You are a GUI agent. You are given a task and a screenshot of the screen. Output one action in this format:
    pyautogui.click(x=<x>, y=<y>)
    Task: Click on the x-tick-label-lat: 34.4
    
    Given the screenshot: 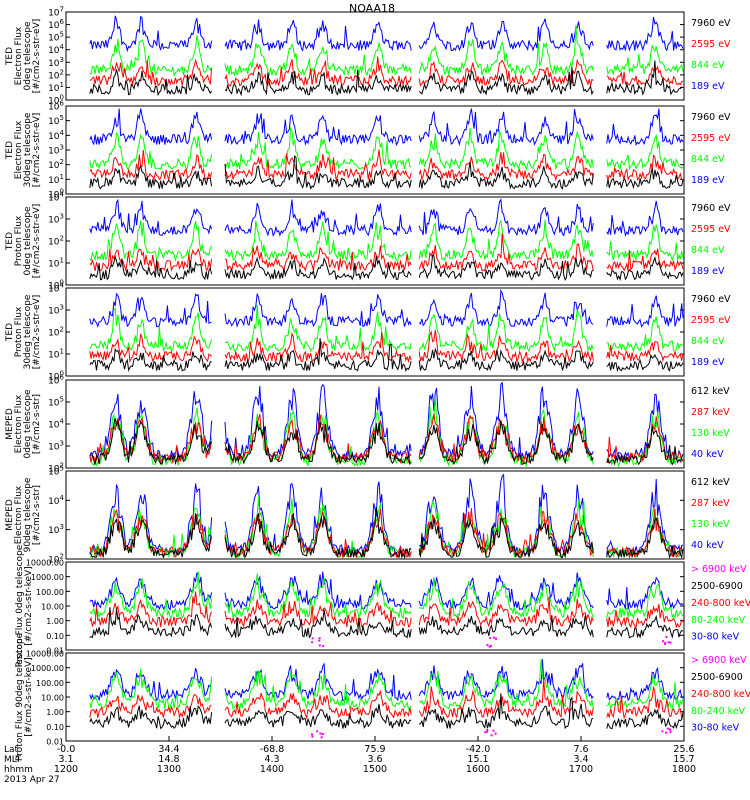 What is the action you would take?
    pyautogui.click(x=168, y=749)
    